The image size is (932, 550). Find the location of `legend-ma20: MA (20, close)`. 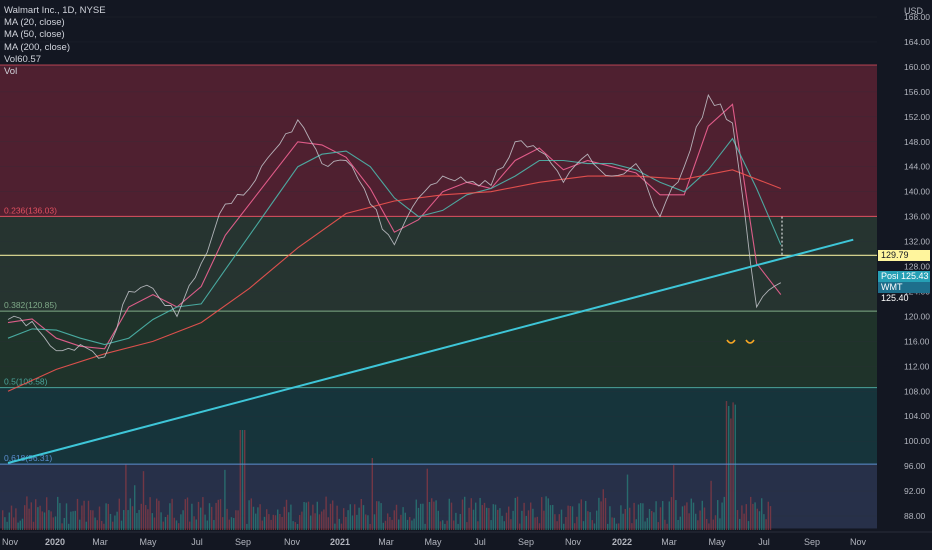

legend-ma20: MA (20, close) is located at coordinates (34, 23).